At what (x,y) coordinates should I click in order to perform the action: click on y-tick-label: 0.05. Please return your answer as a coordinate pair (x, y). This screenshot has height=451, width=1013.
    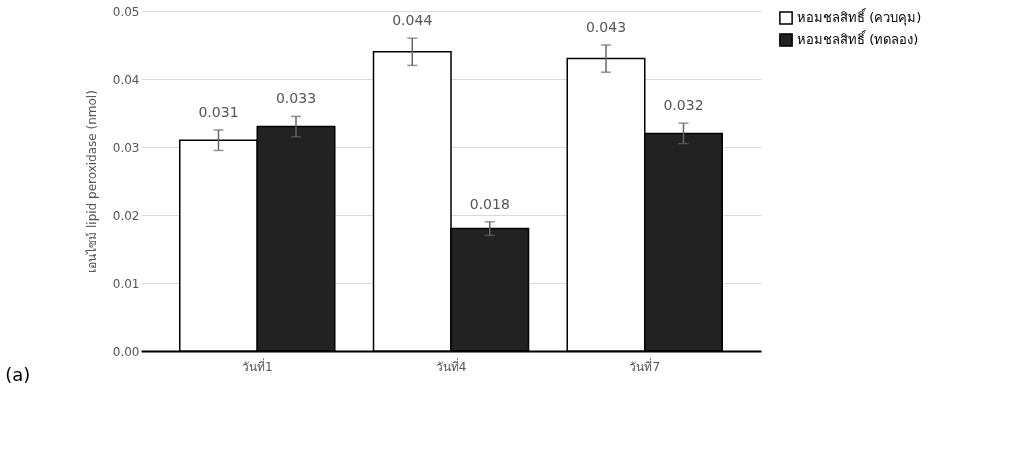
    Looking at the image, I should click on (126, 11).